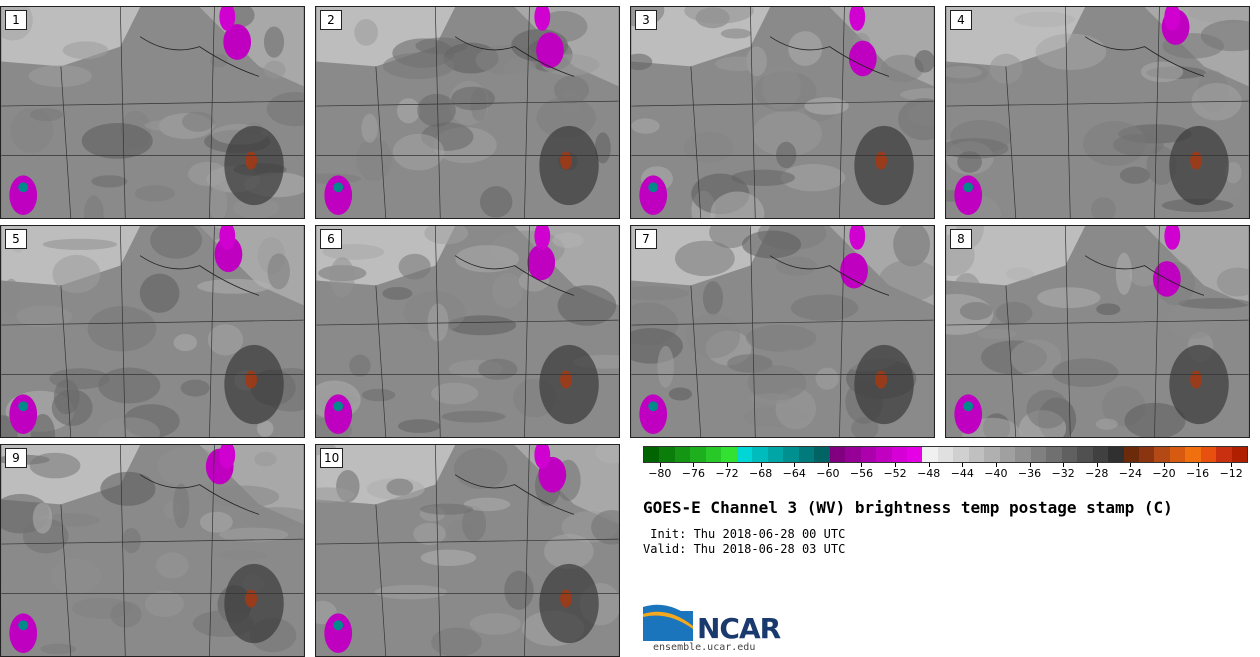 The height and width of the screenshot is (657, 1260). I want to click on member-number: 1, so click(16, 20).